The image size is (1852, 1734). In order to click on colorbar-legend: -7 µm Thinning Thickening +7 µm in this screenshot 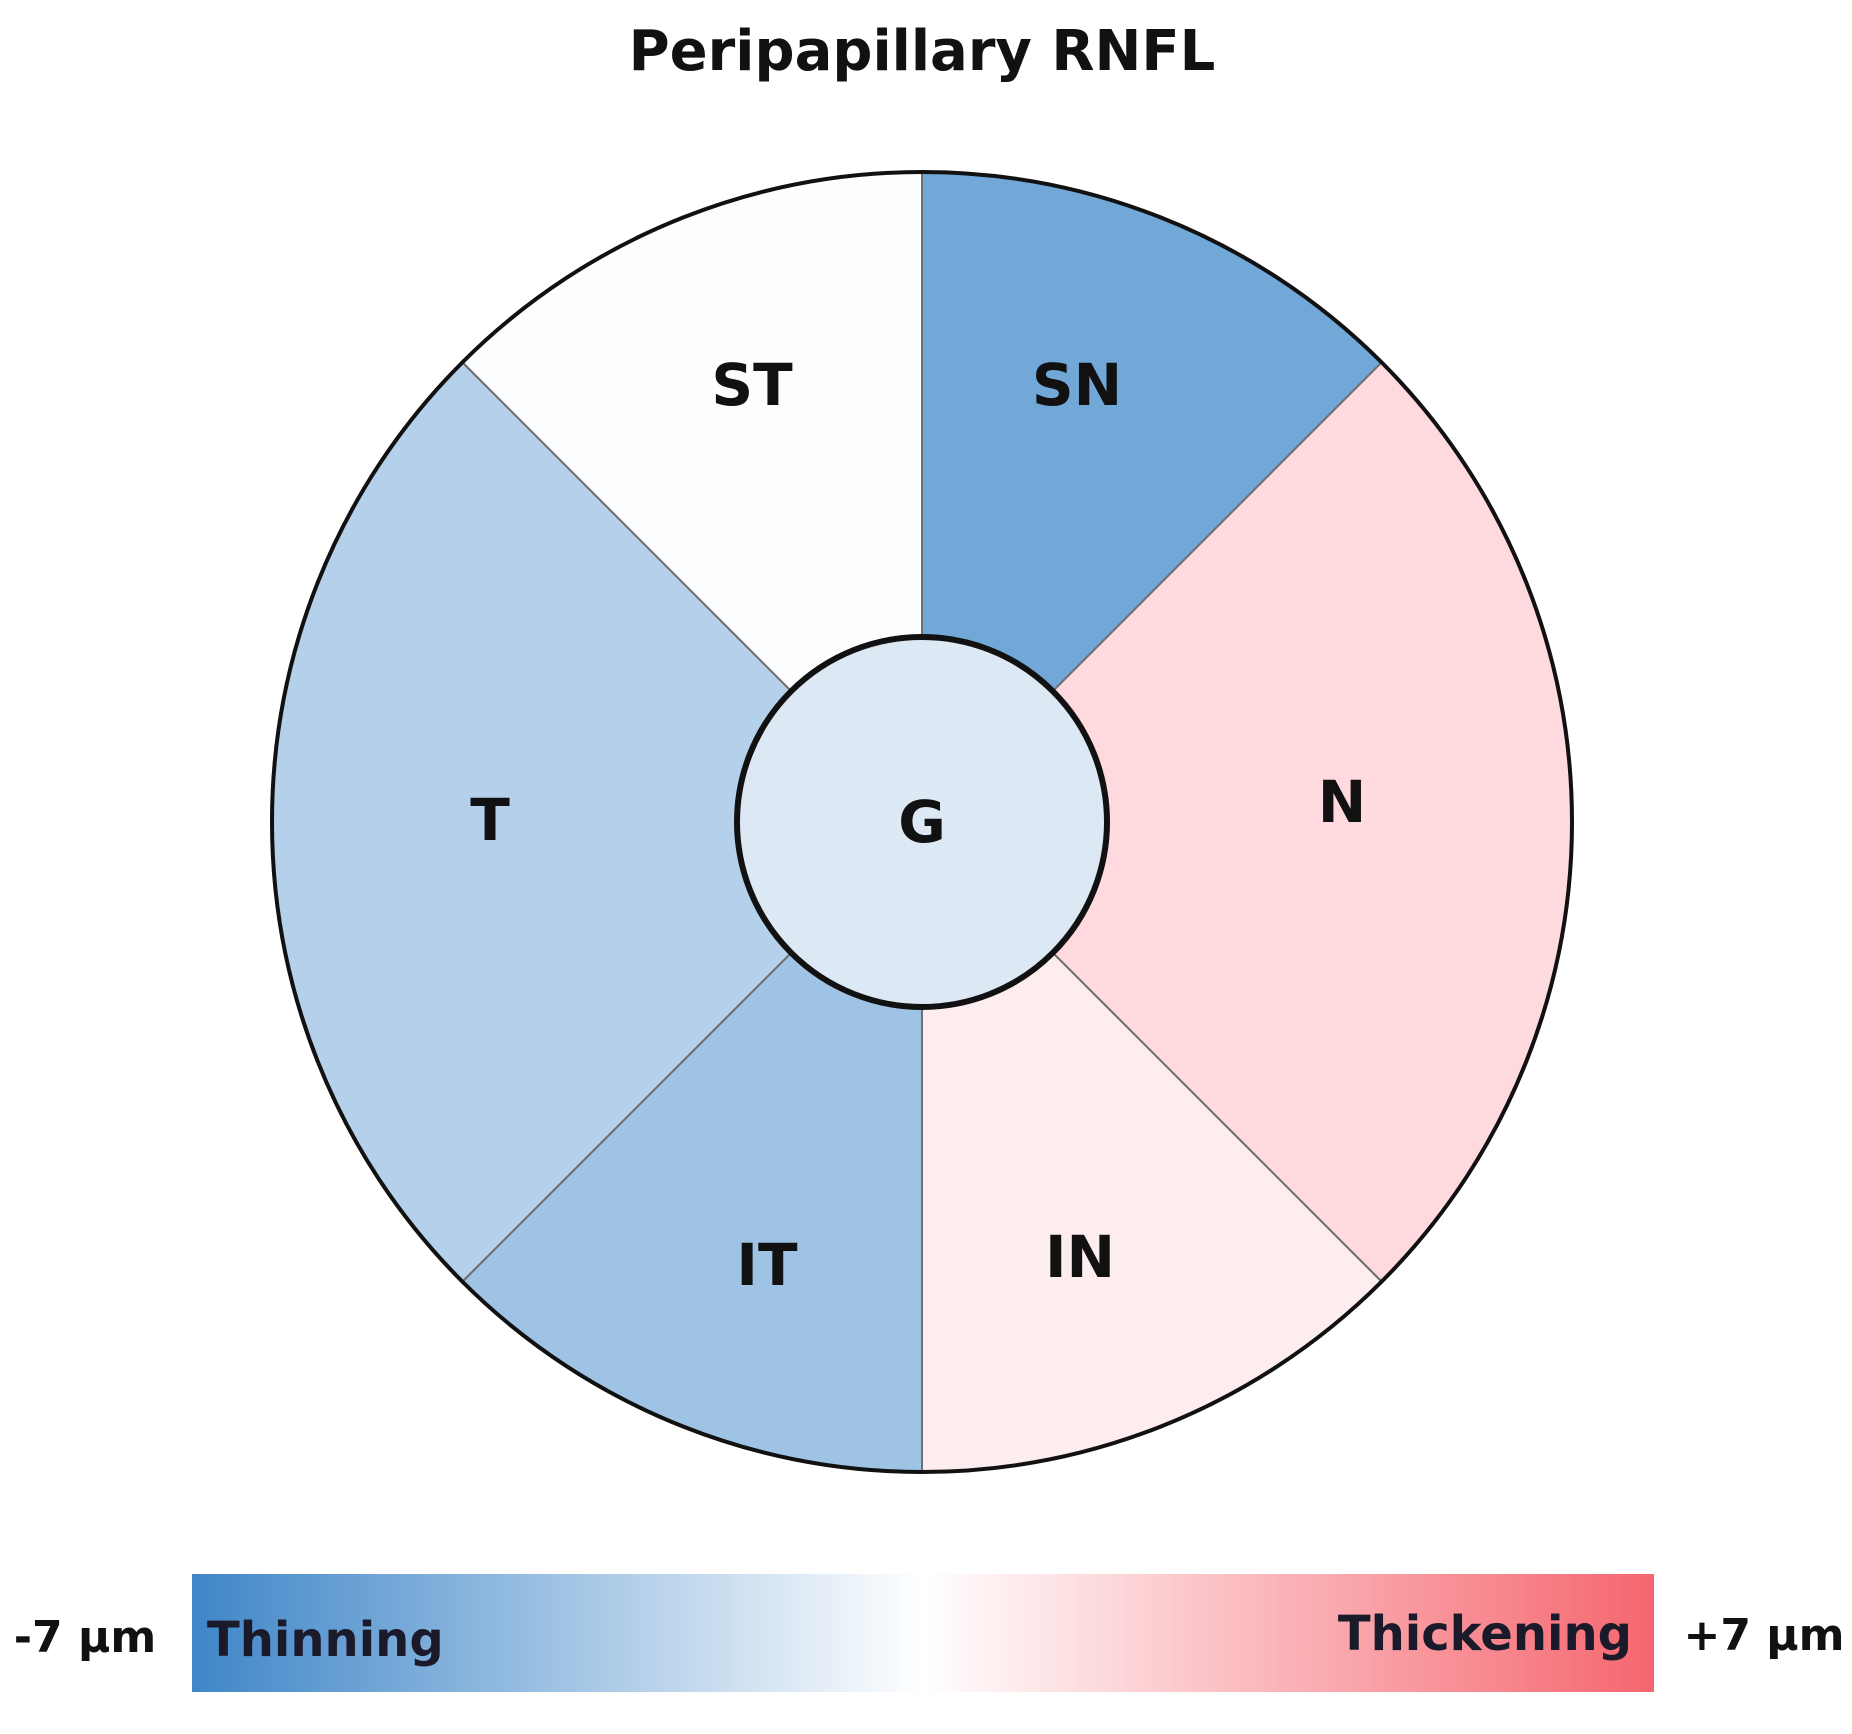, I will do `click(929, 1633)`.